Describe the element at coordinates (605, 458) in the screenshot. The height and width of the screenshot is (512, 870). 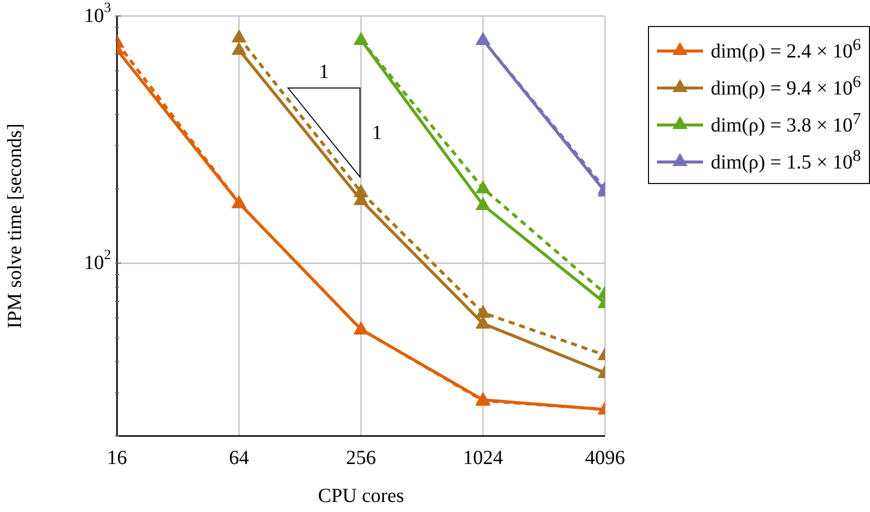
I see `x-tick-label: 4096` at that location.